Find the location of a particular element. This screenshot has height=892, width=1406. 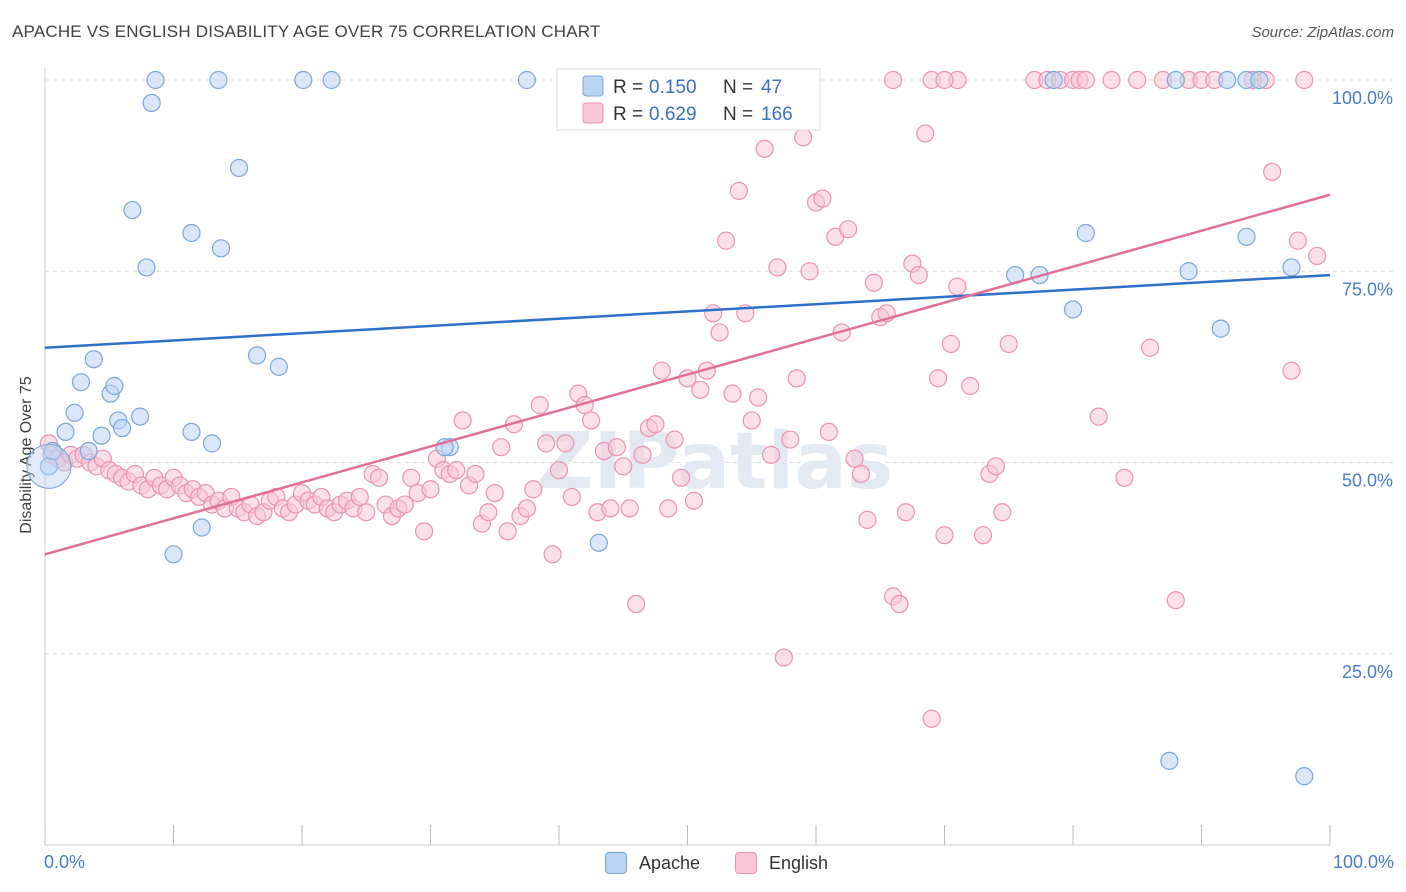

legend-item-apache: Apache is located at coordinates (652, 863).